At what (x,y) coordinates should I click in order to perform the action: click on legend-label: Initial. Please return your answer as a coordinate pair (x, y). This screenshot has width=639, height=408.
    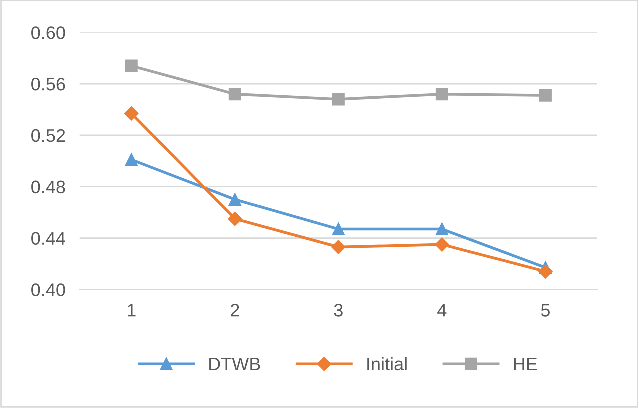
    Looking at the image, I should click on (387, 364).